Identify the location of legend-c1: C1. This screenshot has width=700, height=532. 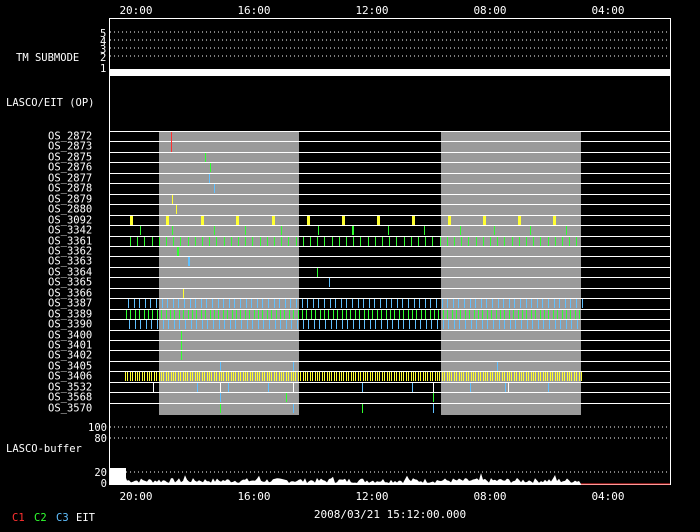
(18, 518).